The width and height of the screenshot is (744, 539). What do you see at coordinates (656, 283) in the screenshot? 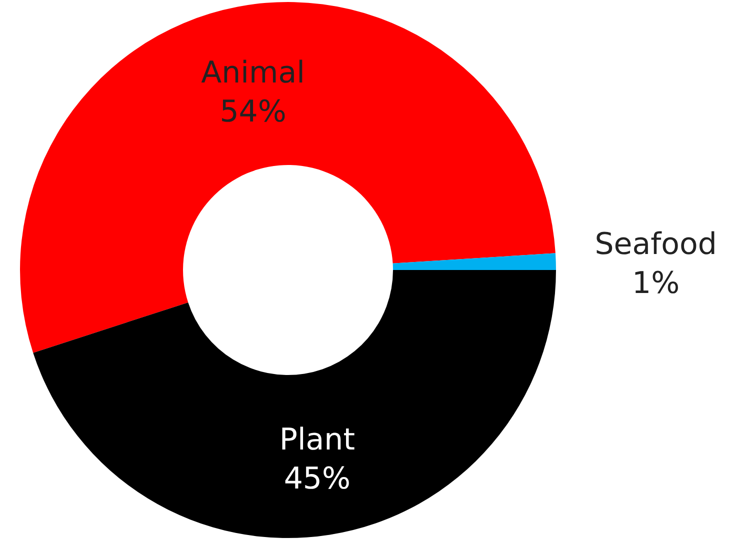
I see `data-label: 1%` at bounding box center [656, 283].